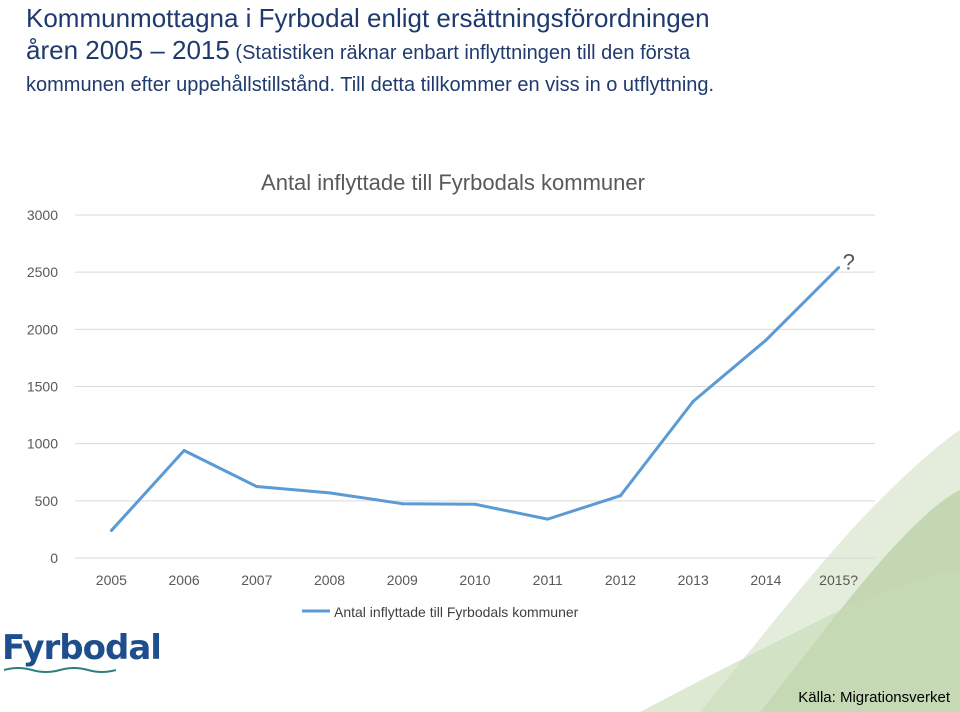 The height and width of the screenshot is (712, 960). Describe the element at coordinates (765, 580) in the screenshot. I see `x-tick-label: 2014` at that location.